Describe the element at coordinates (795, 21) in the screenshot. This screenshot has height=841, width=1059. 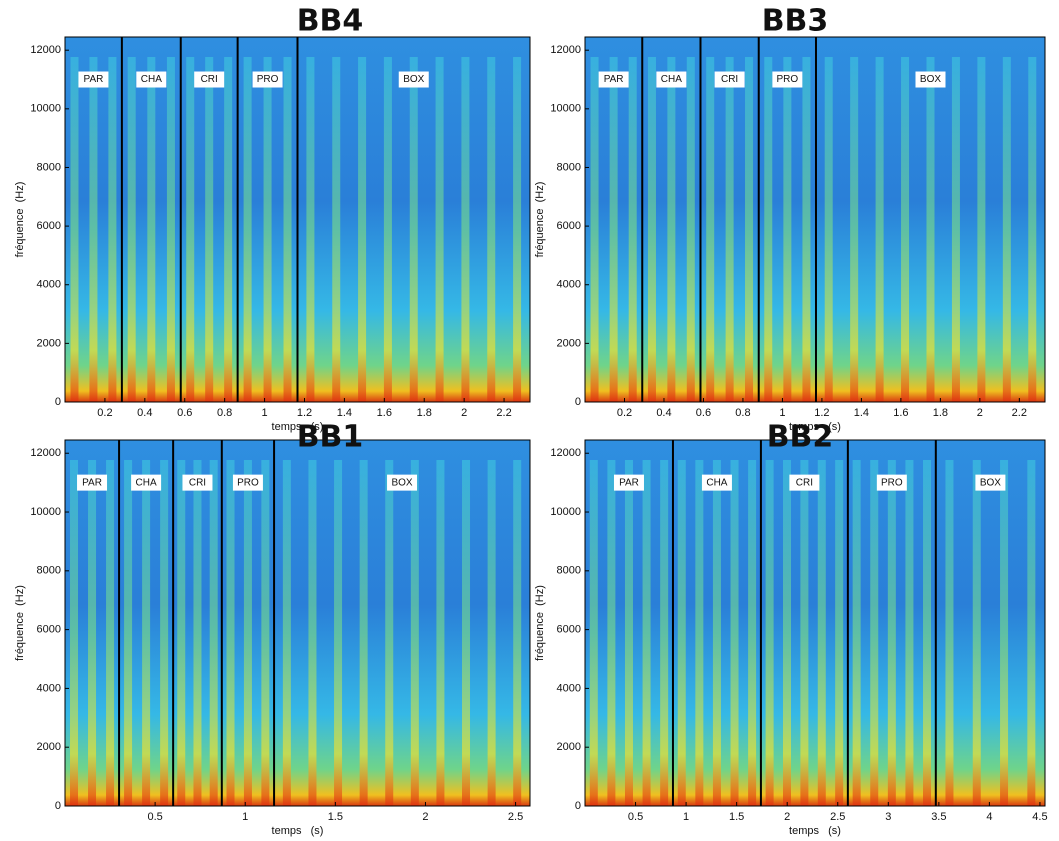
I see `chart-title: BB3` at that location.